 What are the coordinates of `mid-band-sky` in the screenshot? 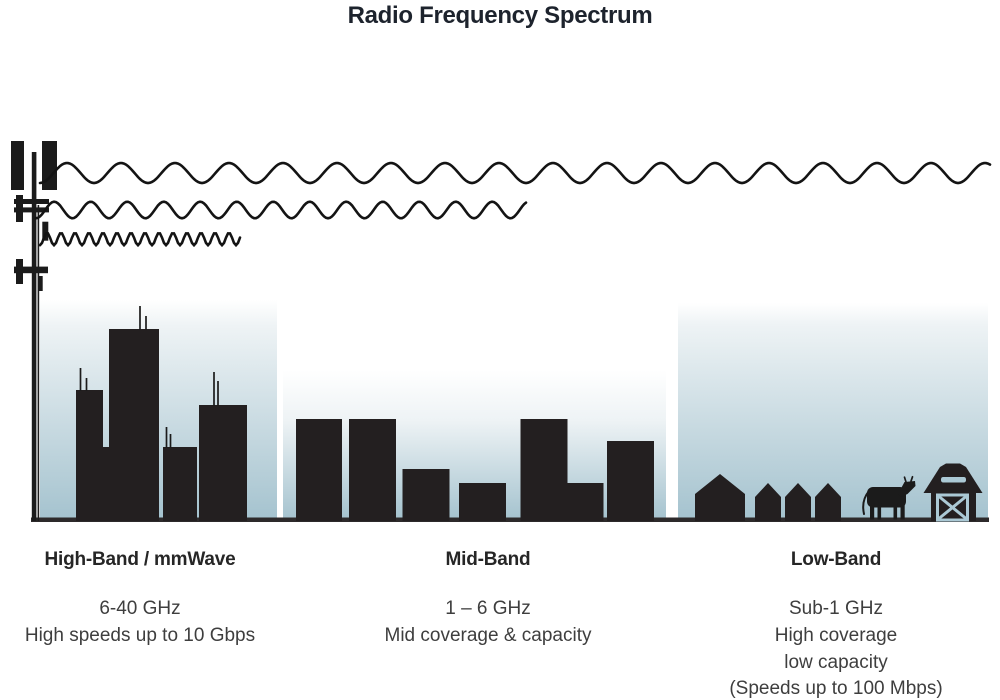 It's located at (474, 409).